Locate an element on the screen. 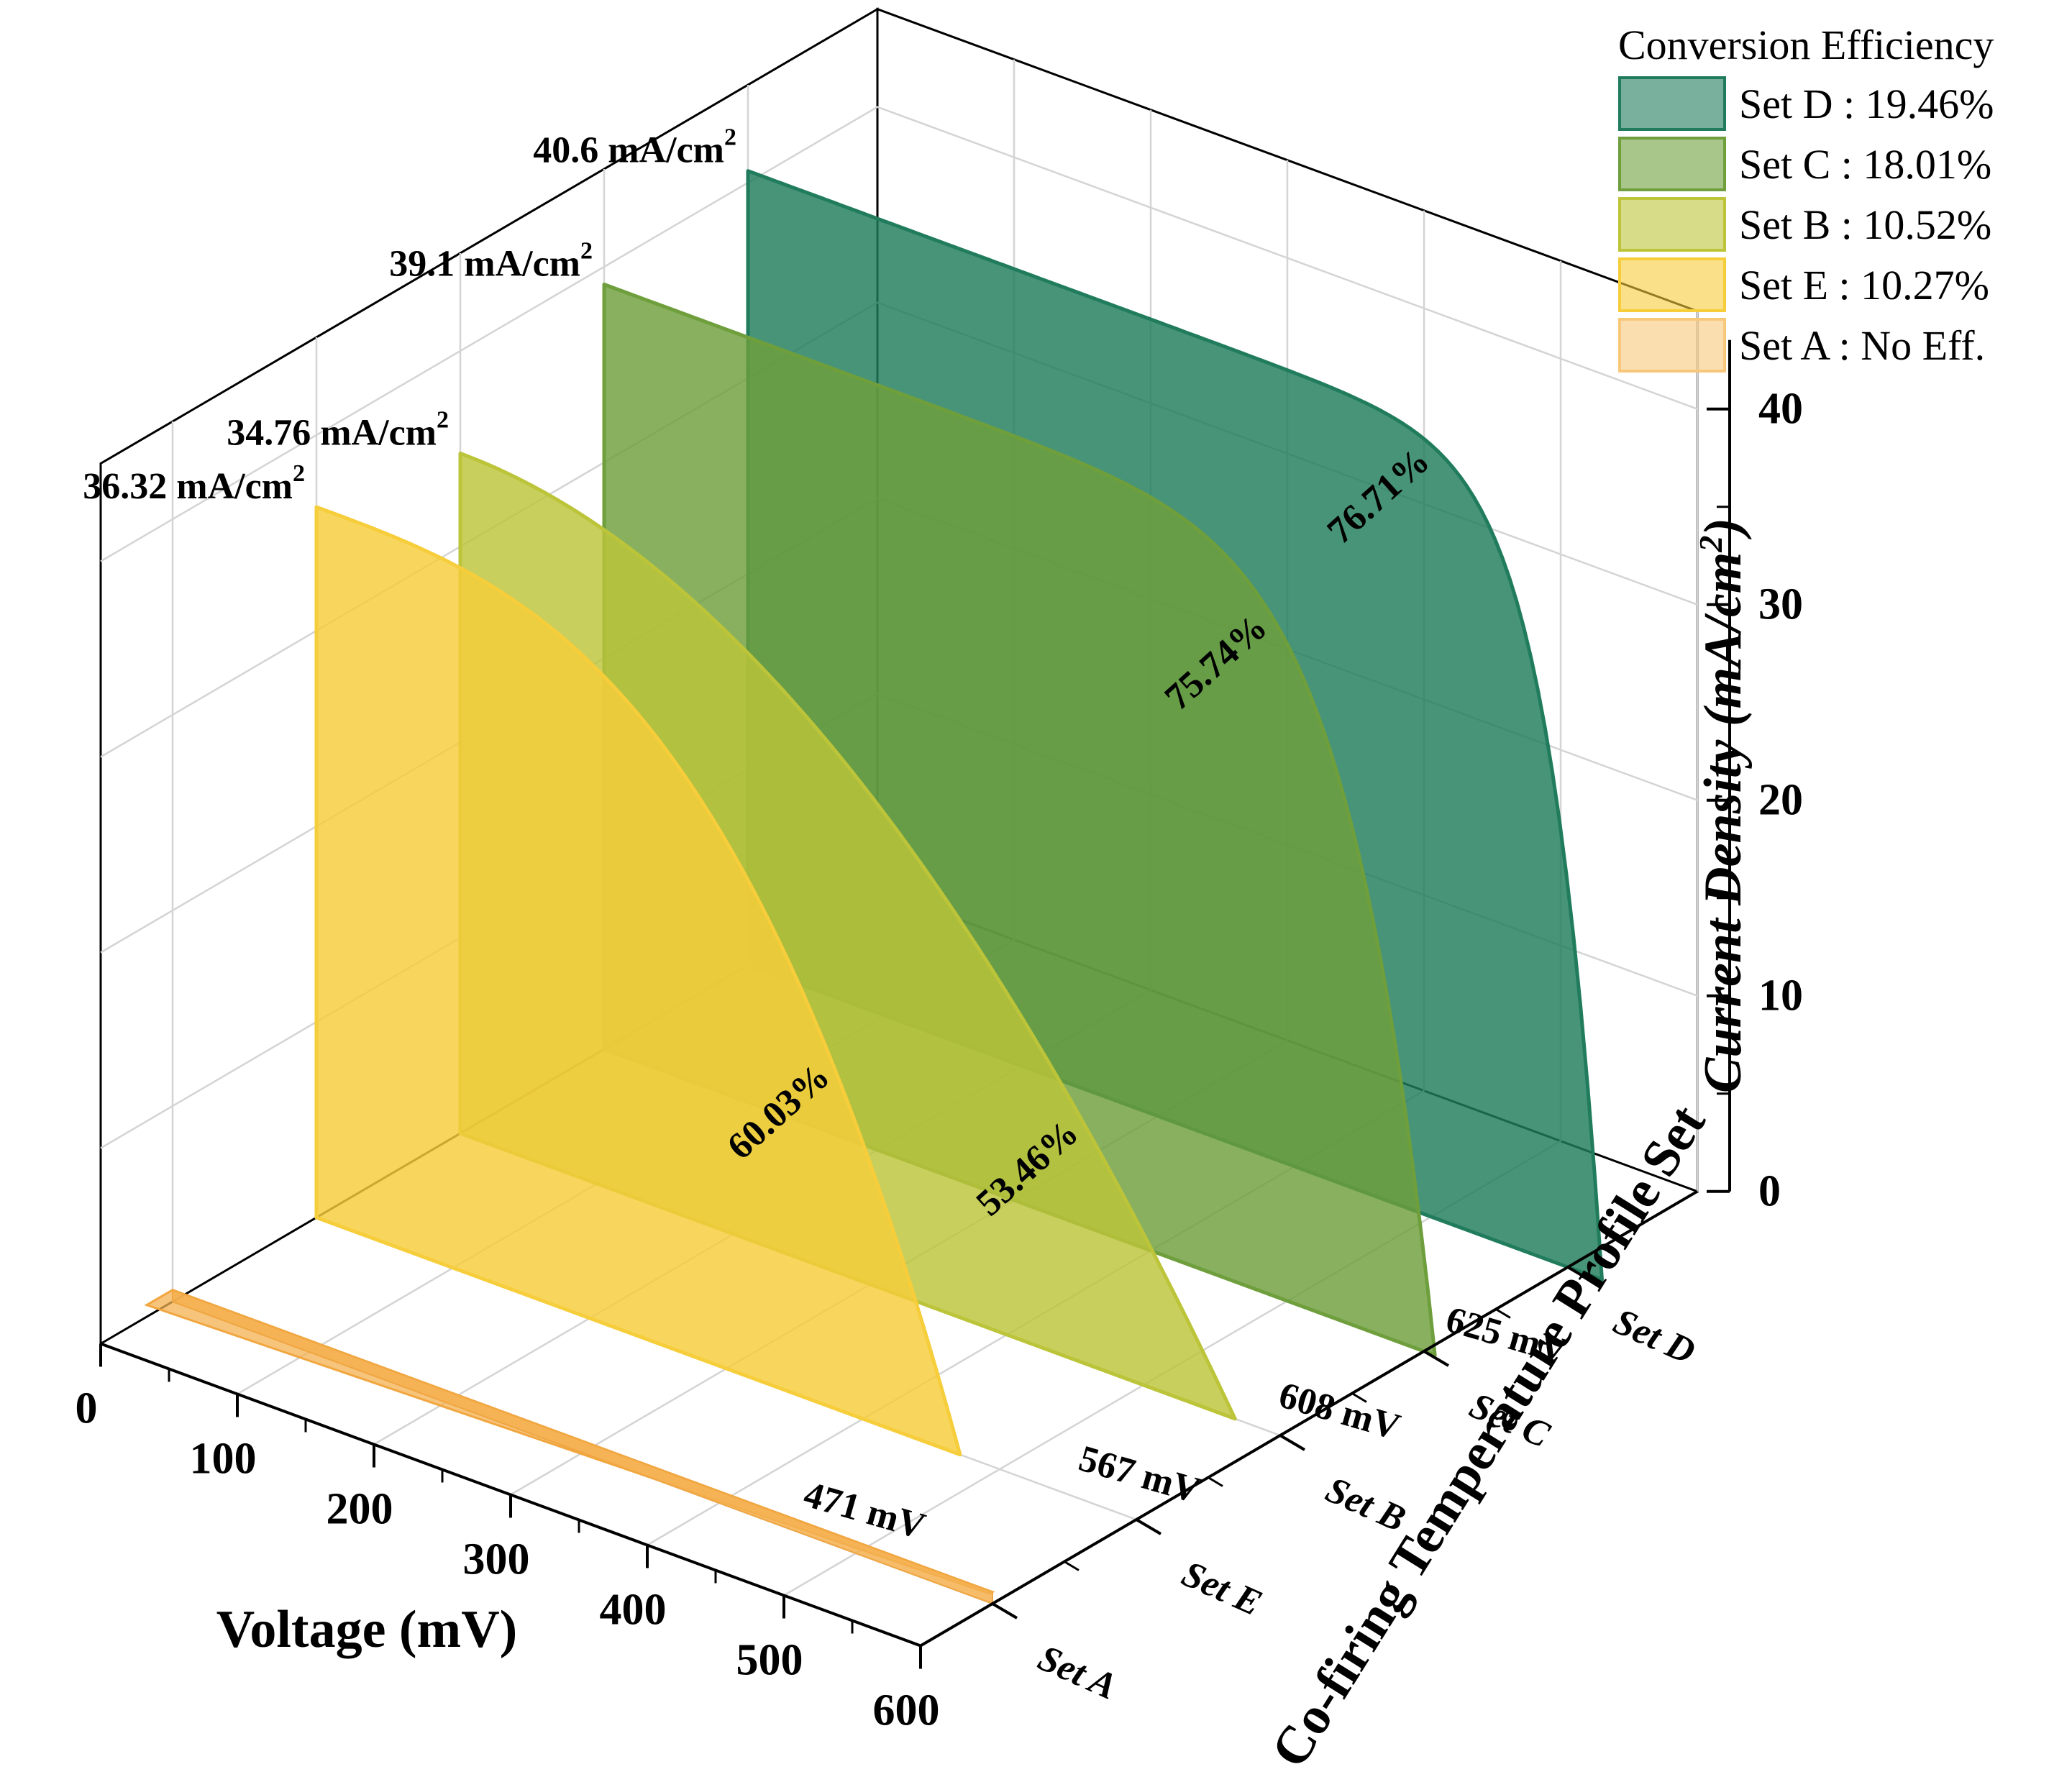  jsc-label: 36.32 mA/cm2 is located at coordinates (194, 483).